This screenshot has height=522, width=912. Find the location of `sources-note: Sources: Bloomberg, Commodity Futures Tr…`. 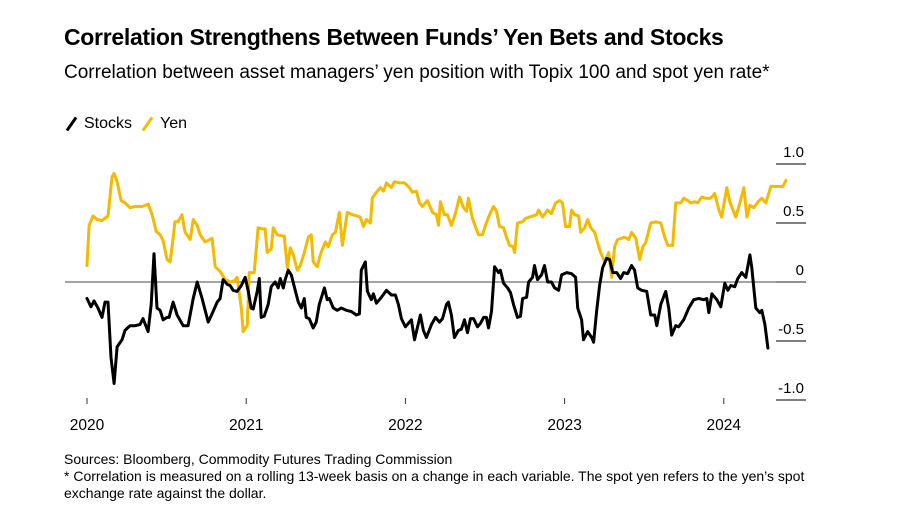

sources-note: Sources: Bloomberg, Commodity Futures Tr… is located at coordinates (258, 459).